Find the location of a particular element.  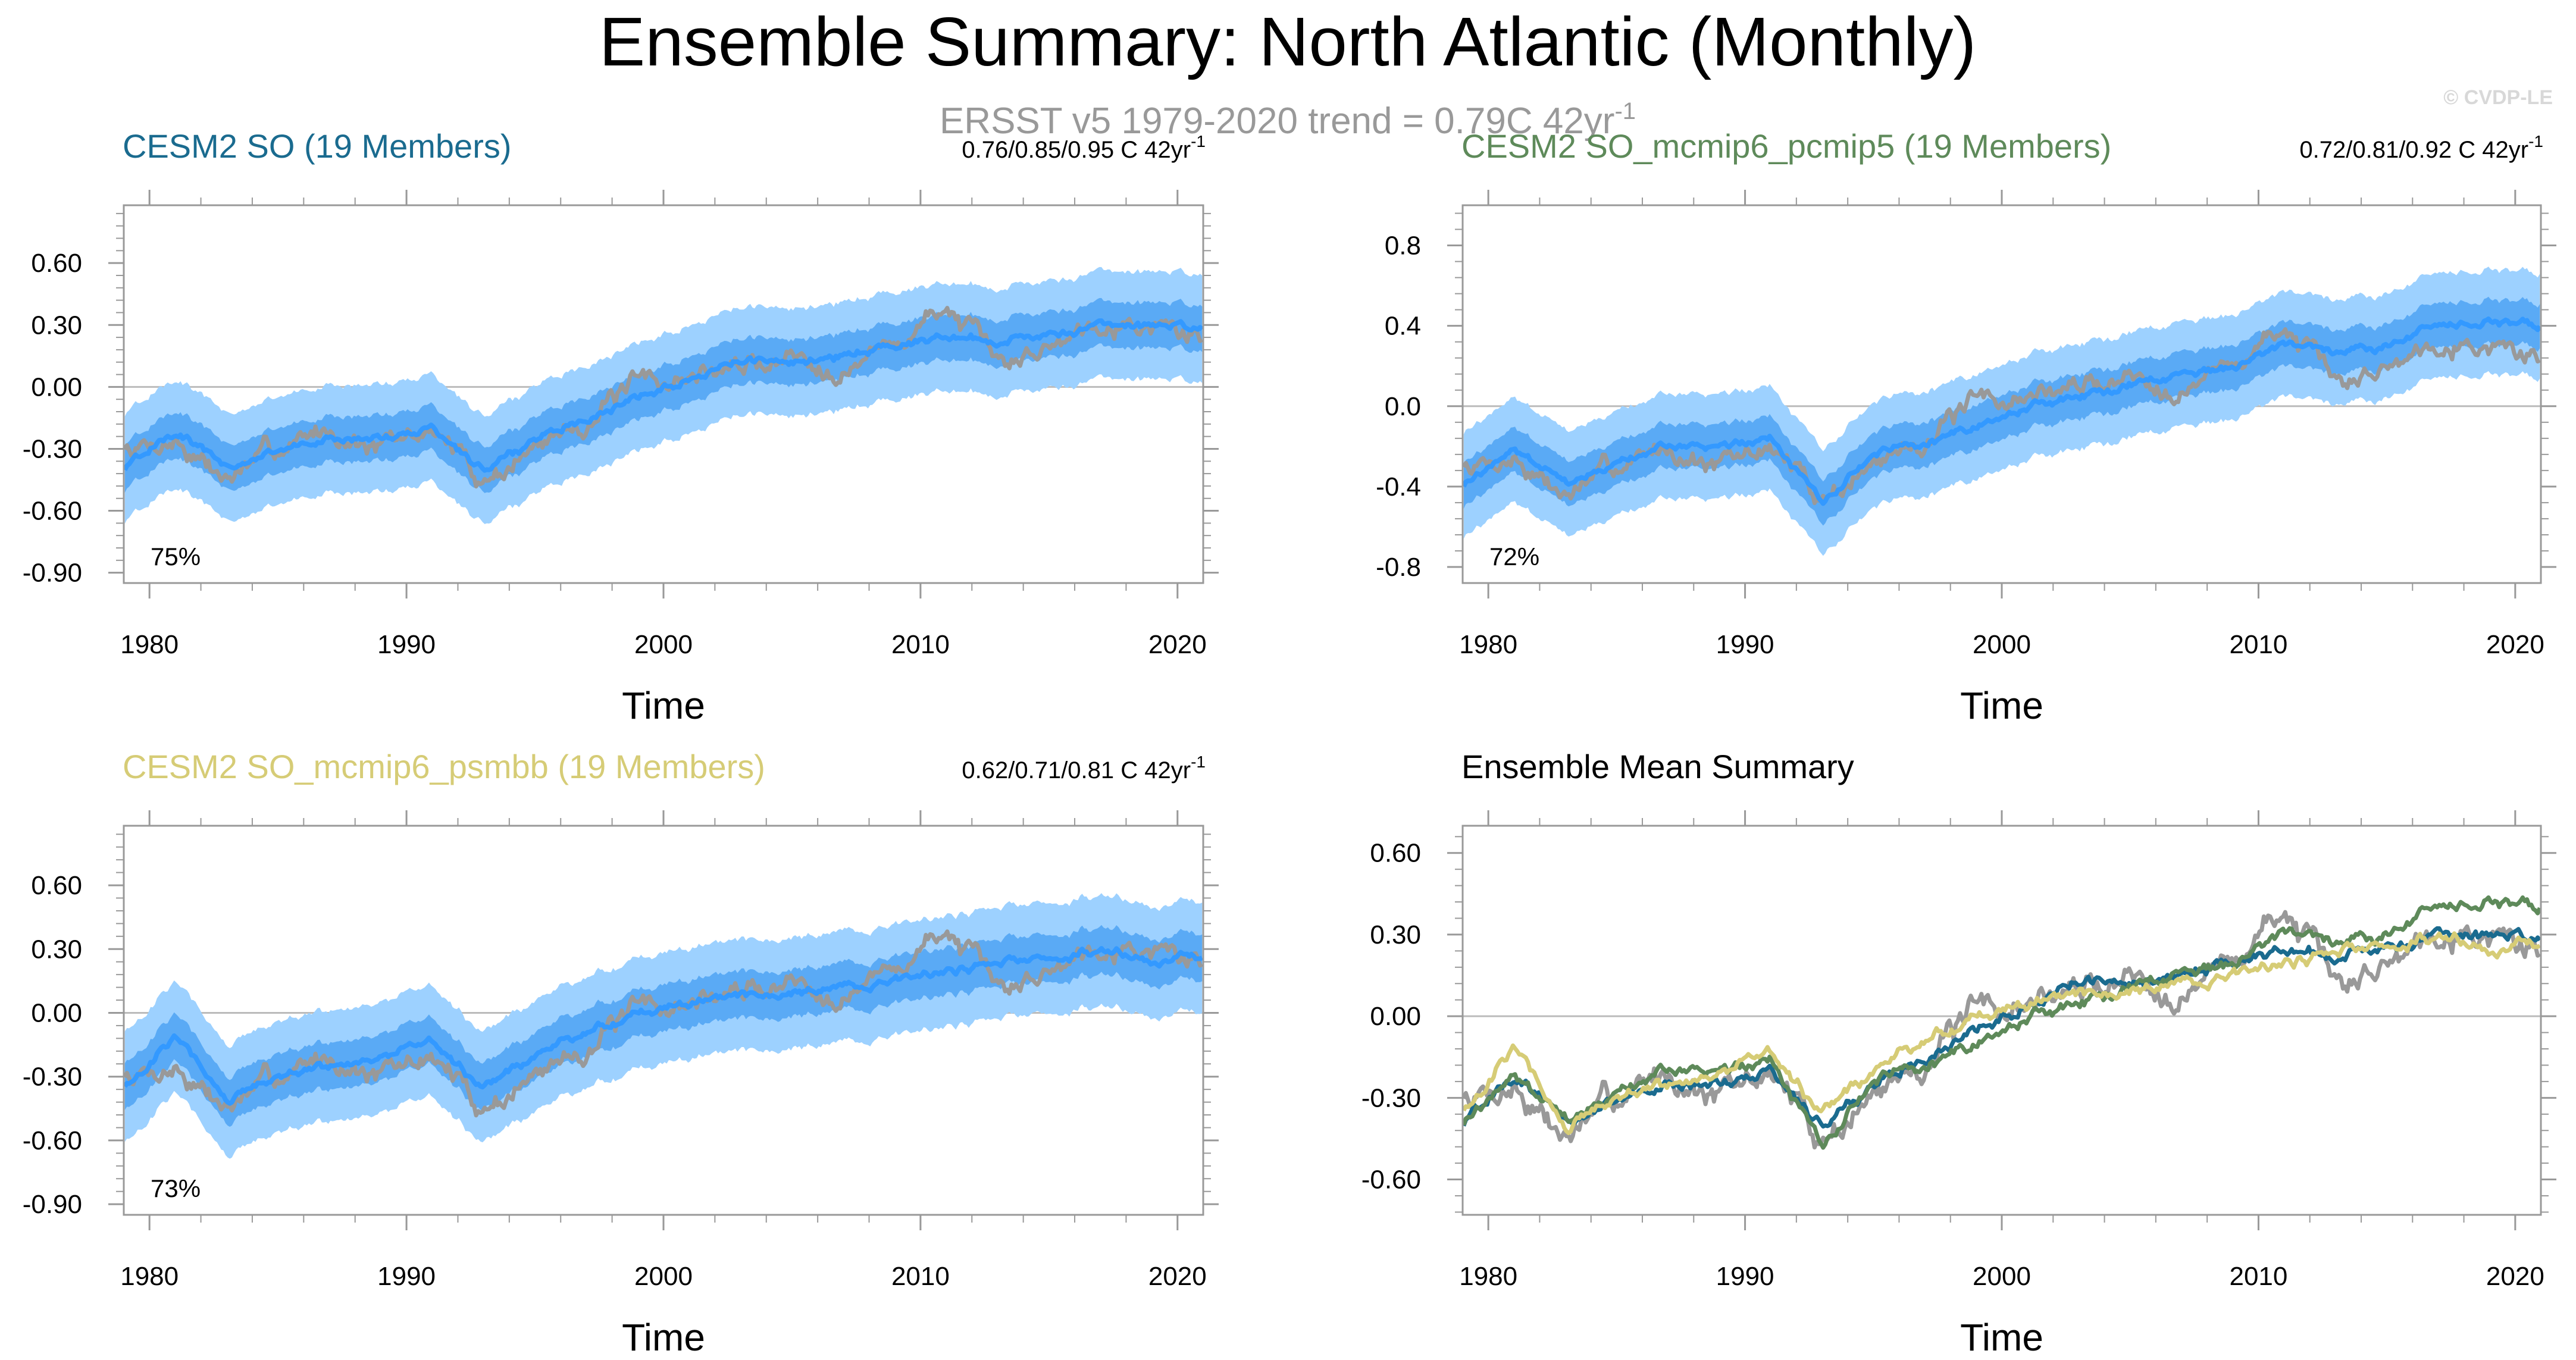

series-line-cesm2-so-mcmip6-pcmip5 is located at coordinates (2002, 1022).